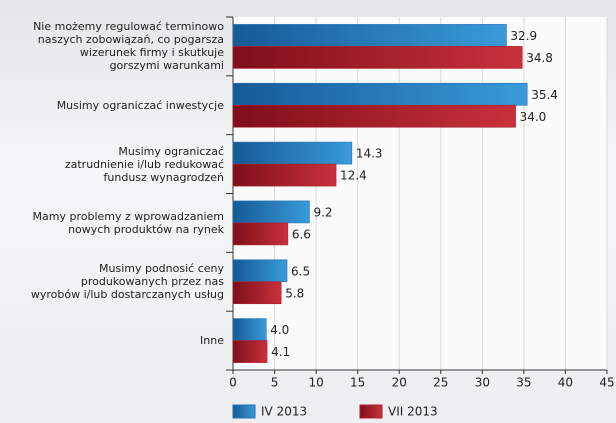  What do you see at coordinates (523, 36) in the screenshot?
I see `data-label: 32.9` at bounding box center [523, 36].